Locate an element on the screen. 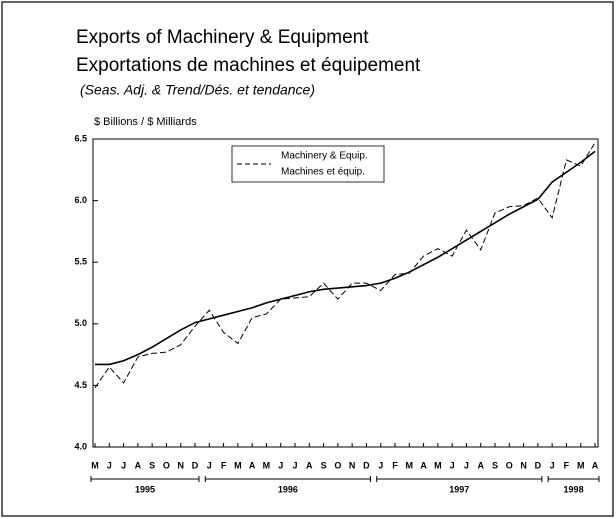  chart-title-fr: Exportations de machines et équipement is located at coordinates (248, 65).